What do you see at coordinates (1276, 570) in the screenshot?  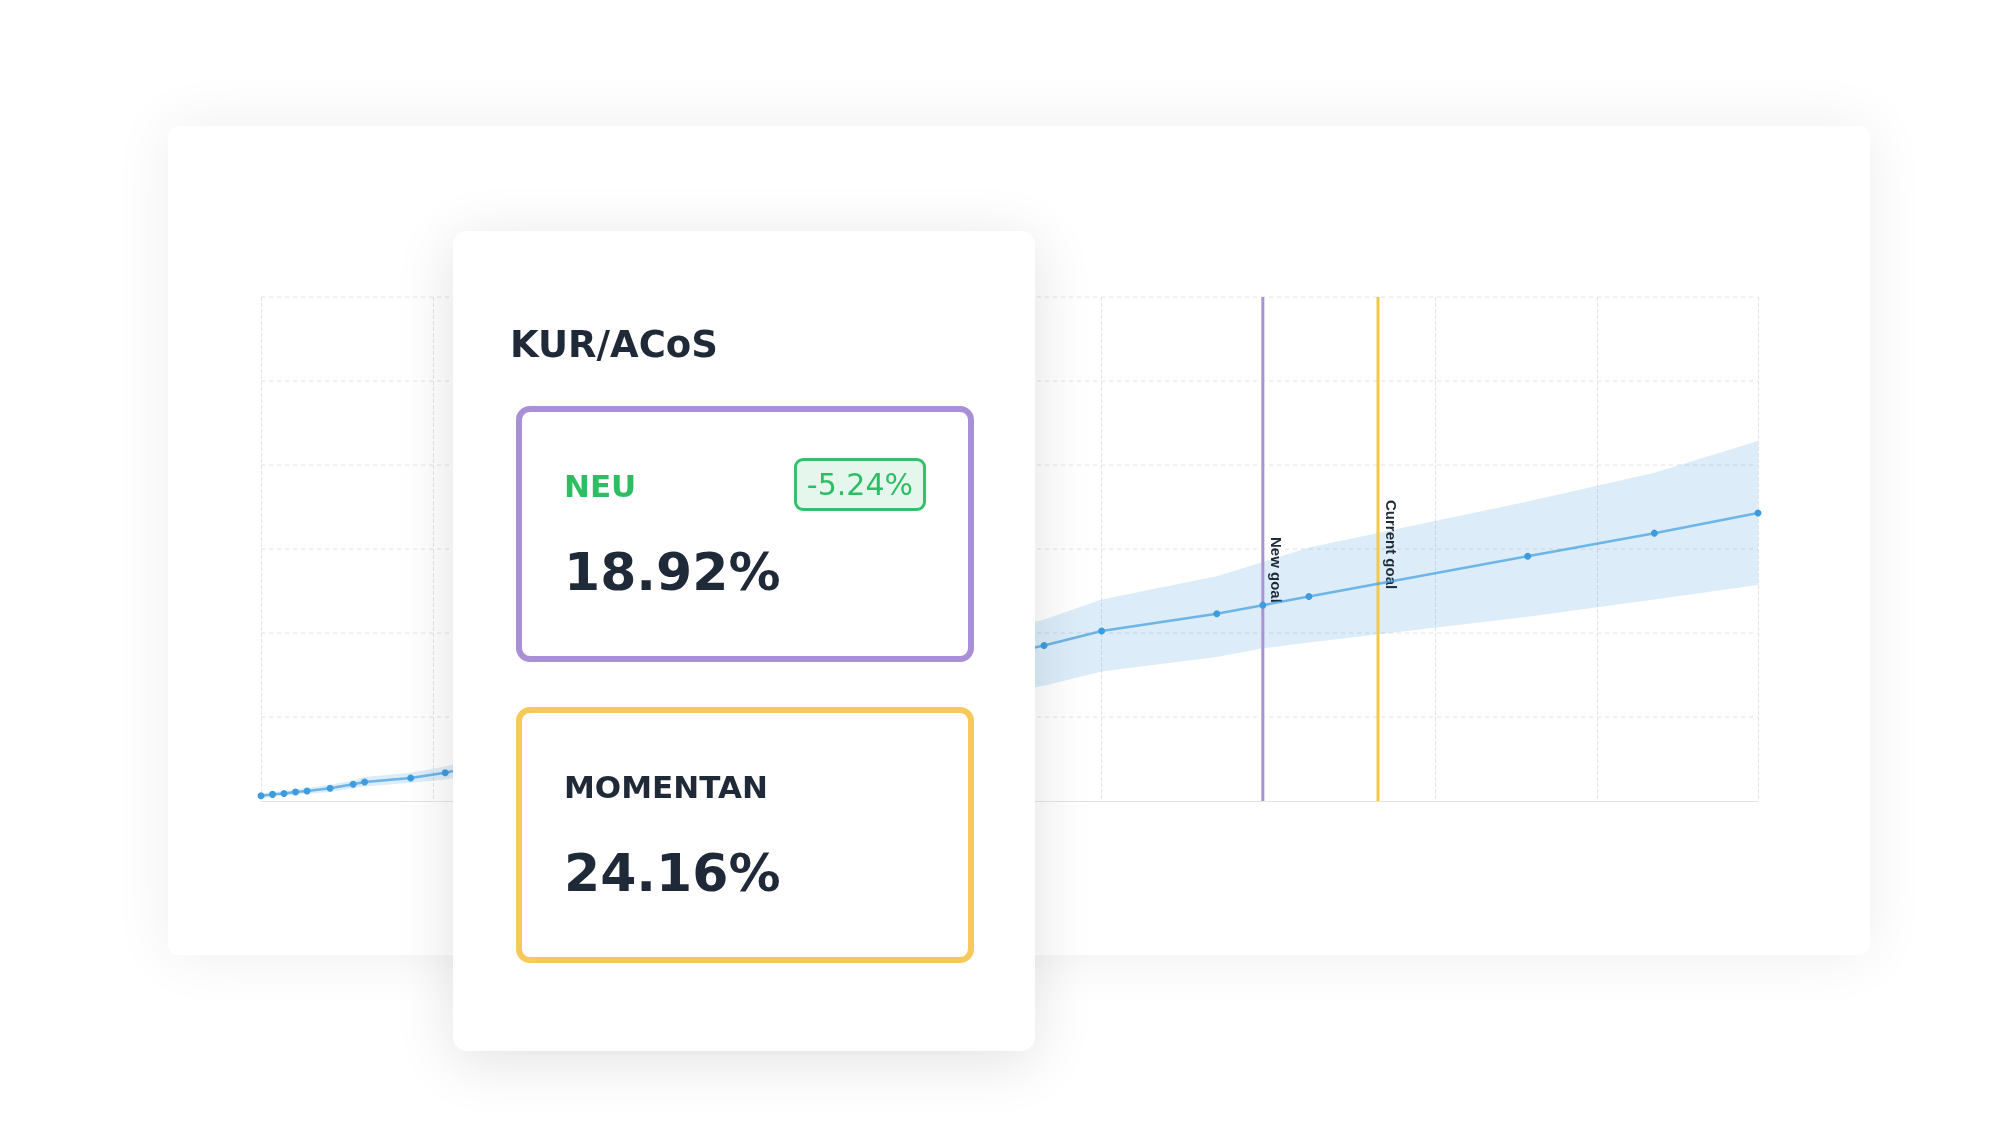 I see `annotation: New goal` at bounding box center [1276, 570].